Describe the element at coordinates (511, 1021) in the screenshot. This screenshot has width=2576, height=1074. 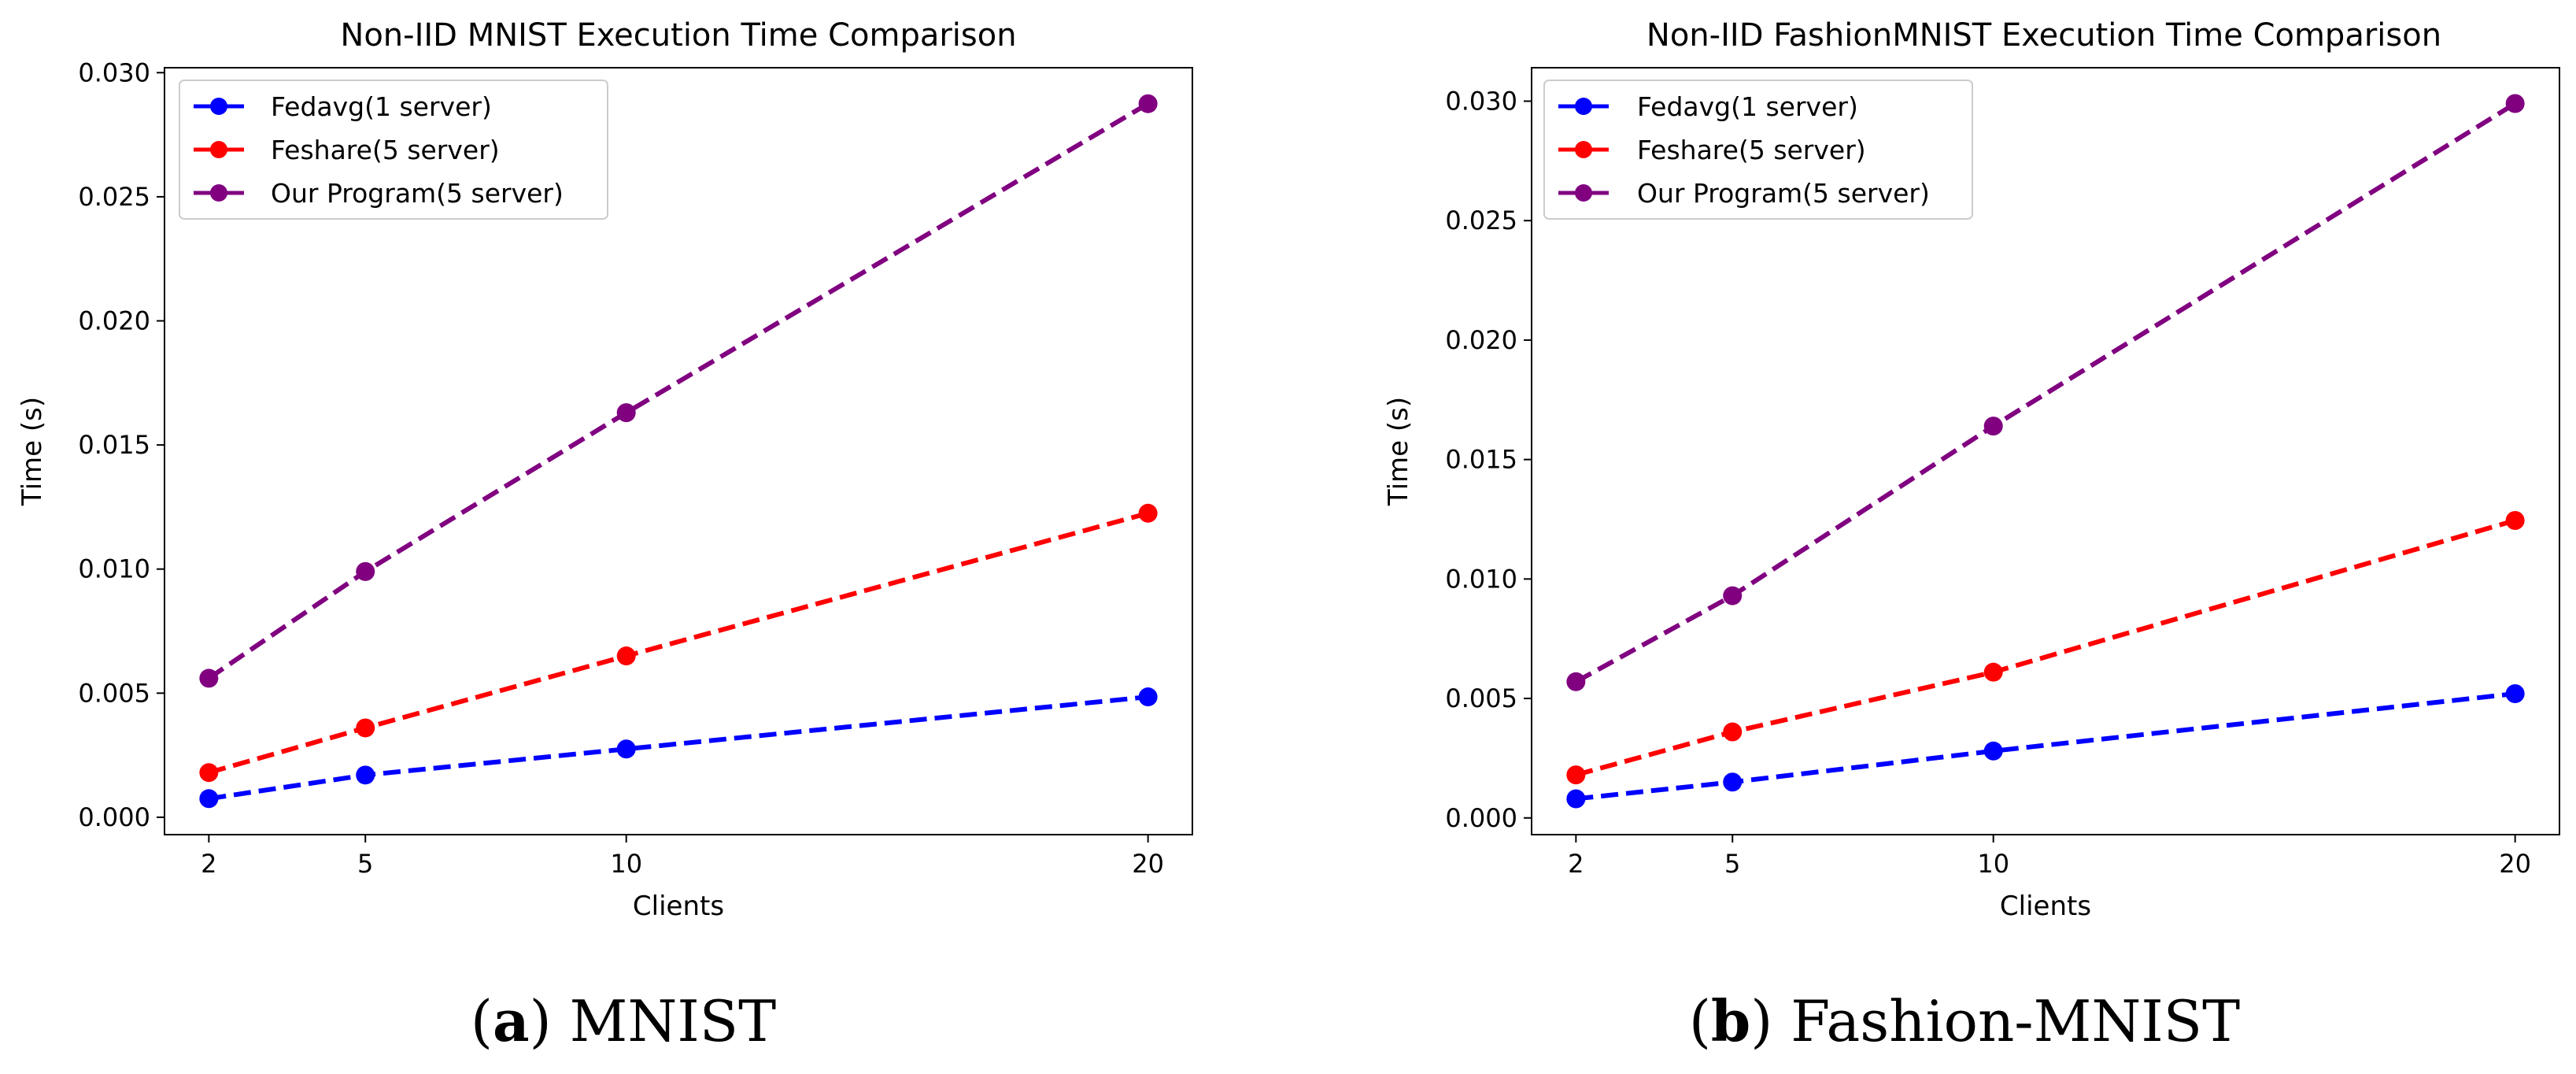
I see `caption-letter: a` at that location.